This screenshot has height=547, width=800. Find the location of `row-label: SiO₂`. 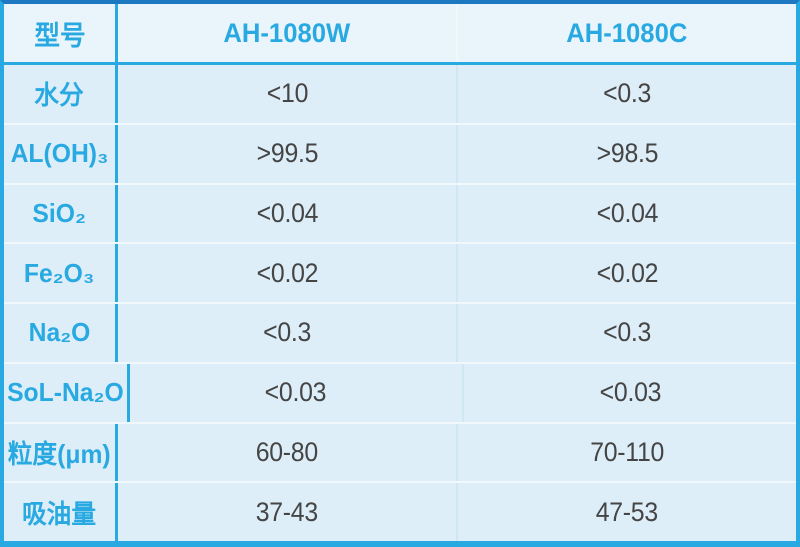

row-label: SiO₂ is located at coordinates (59, 212).